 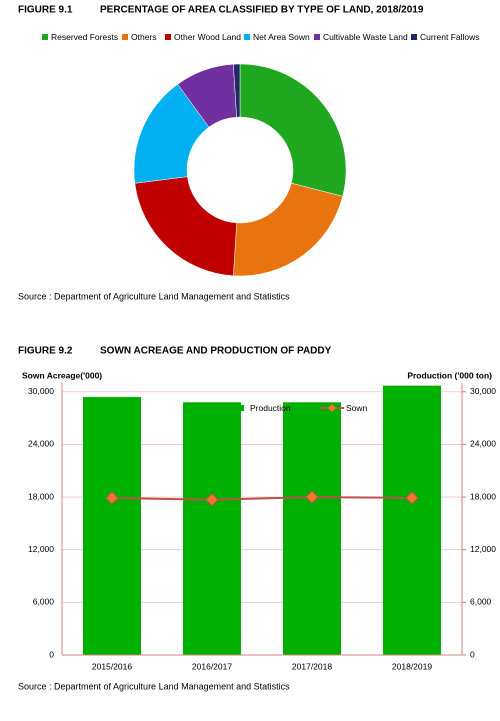 What do you see at coordinates (483, 496) in the screenshot?
I see `y2-tick-label: 18,000` at bounding box center [483, 496].